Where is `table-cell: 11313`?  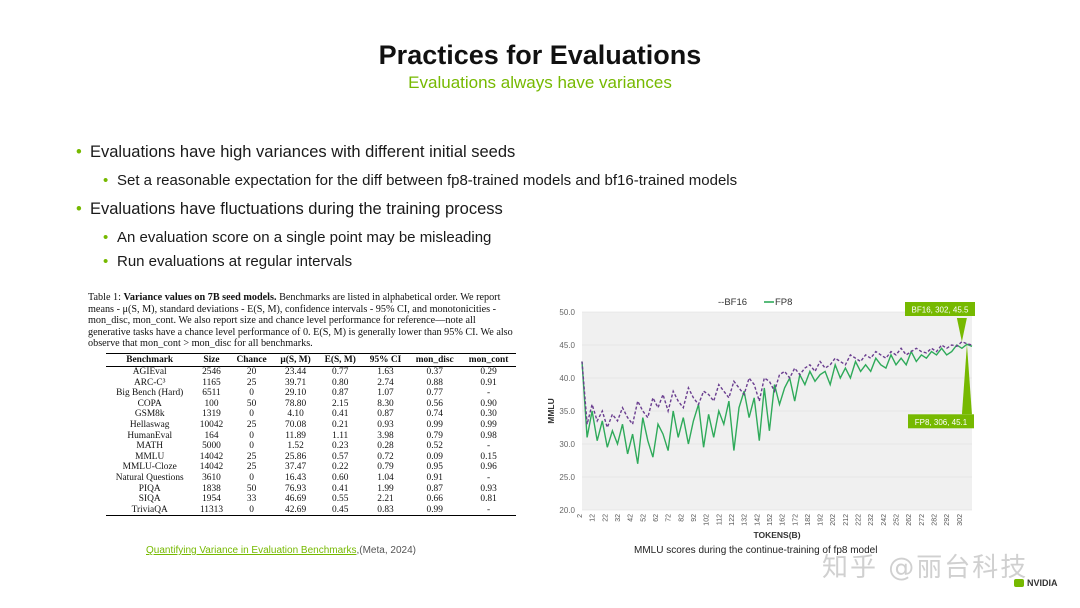 table-cell: 11313 is located at coordinates (211, 510).